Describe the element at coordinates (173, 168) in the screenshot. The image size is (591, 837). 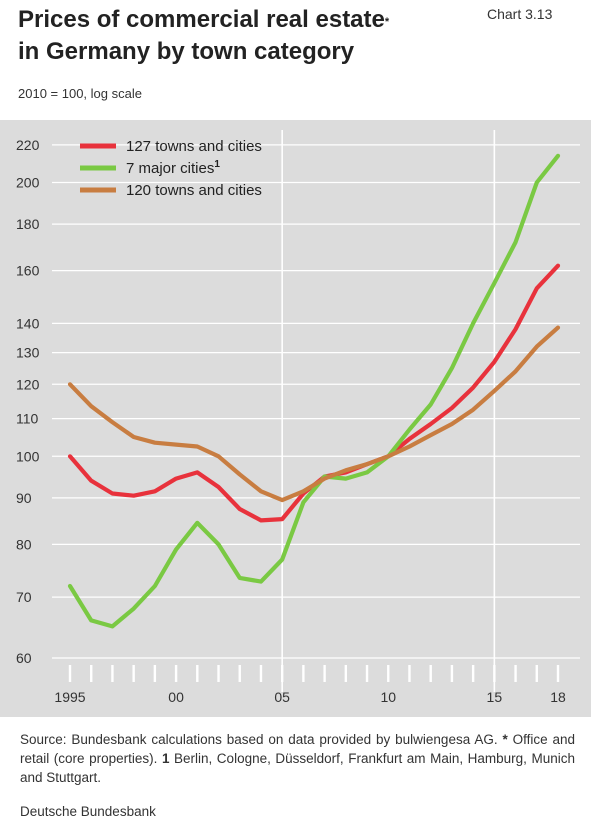
I see `legend-label-2: 7 major cities1` at that location.